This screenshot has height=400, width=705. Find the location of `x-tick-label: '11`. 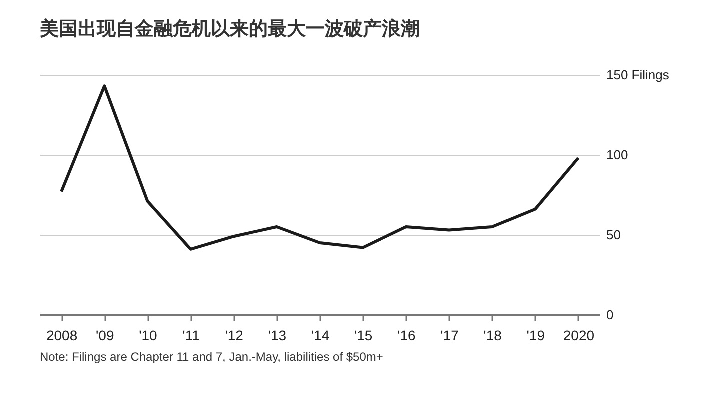

x-tick-label: '11 is located at coordinates (191, 336).